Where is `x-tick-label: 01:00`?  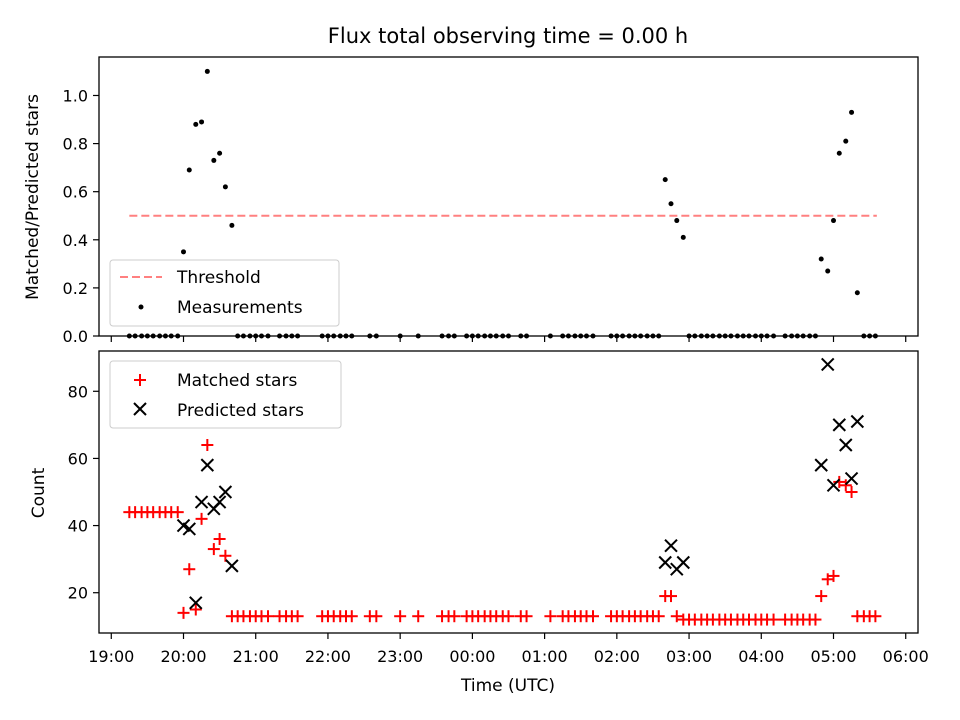
x-tick-label: 01:00 is located at coordinates (545, 656).